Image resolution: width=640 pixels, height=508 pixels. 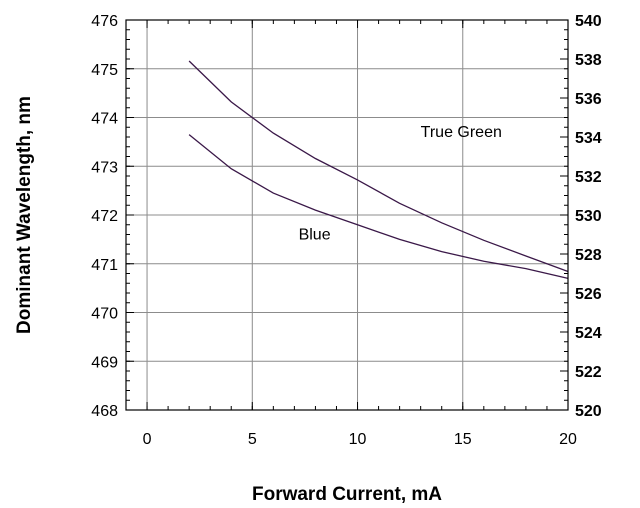 I want to click on y-tick-label: 476, so click(x=104, y=21).